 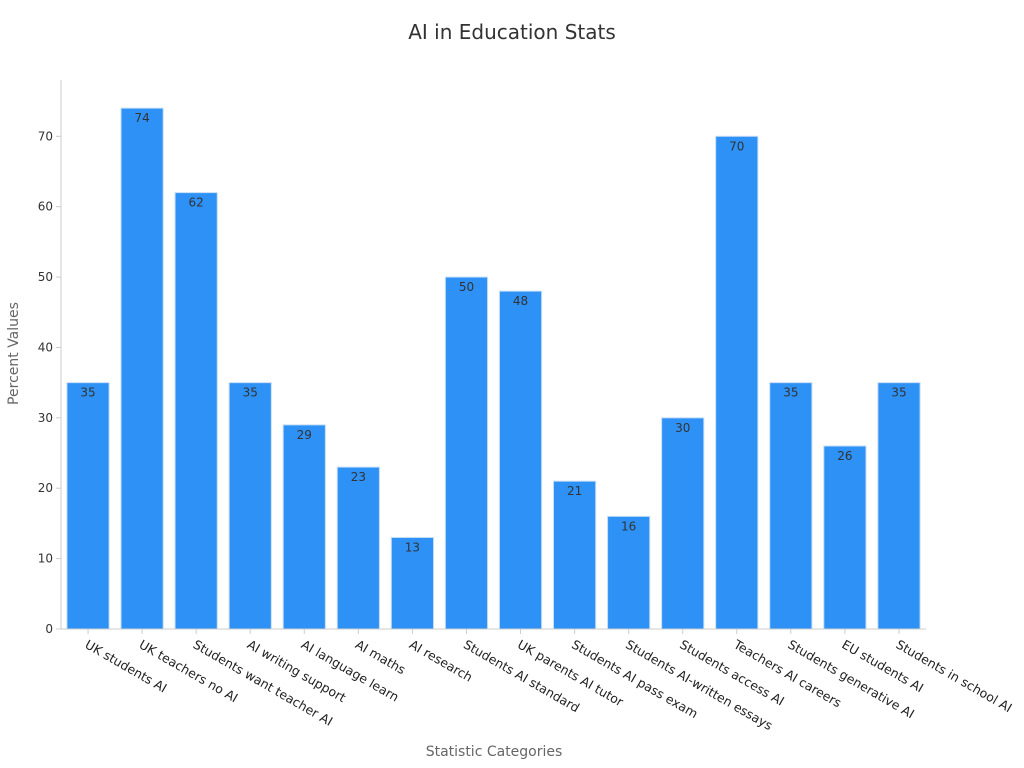 I want to click on y-tick-label: 40, so click(x=45, y=347).